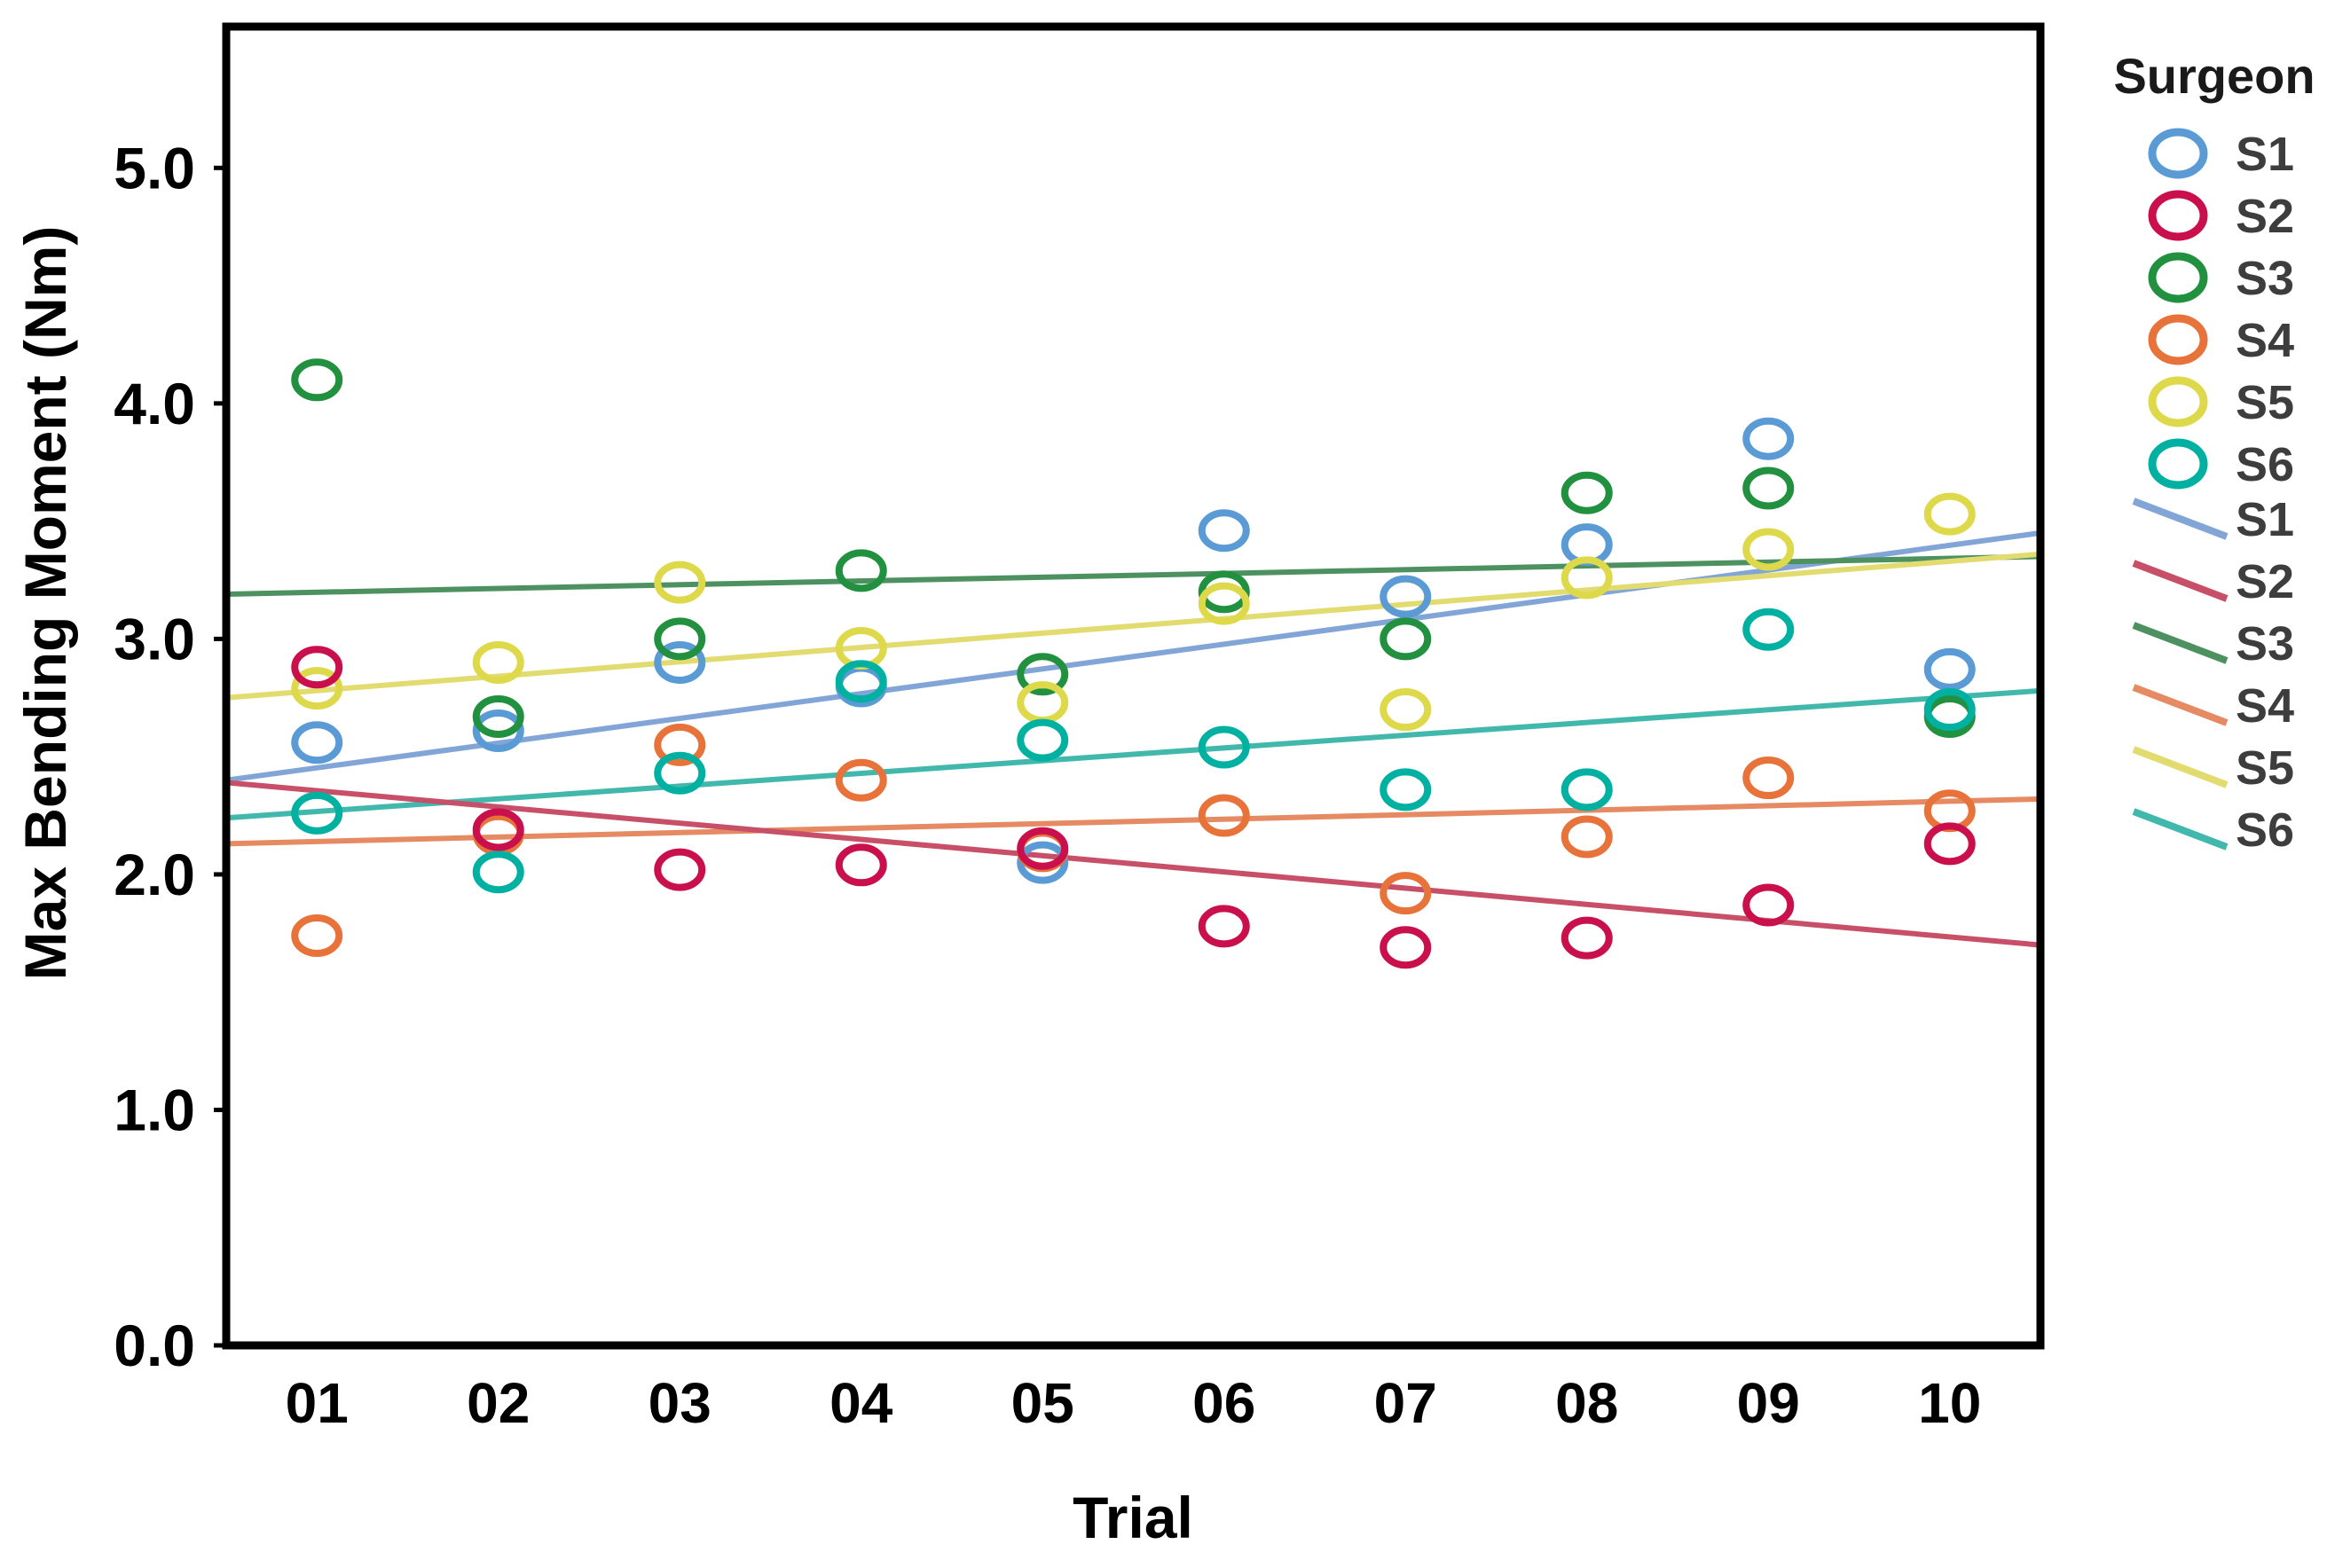  I want to click on trend-line-S2, so click(1133, 864).